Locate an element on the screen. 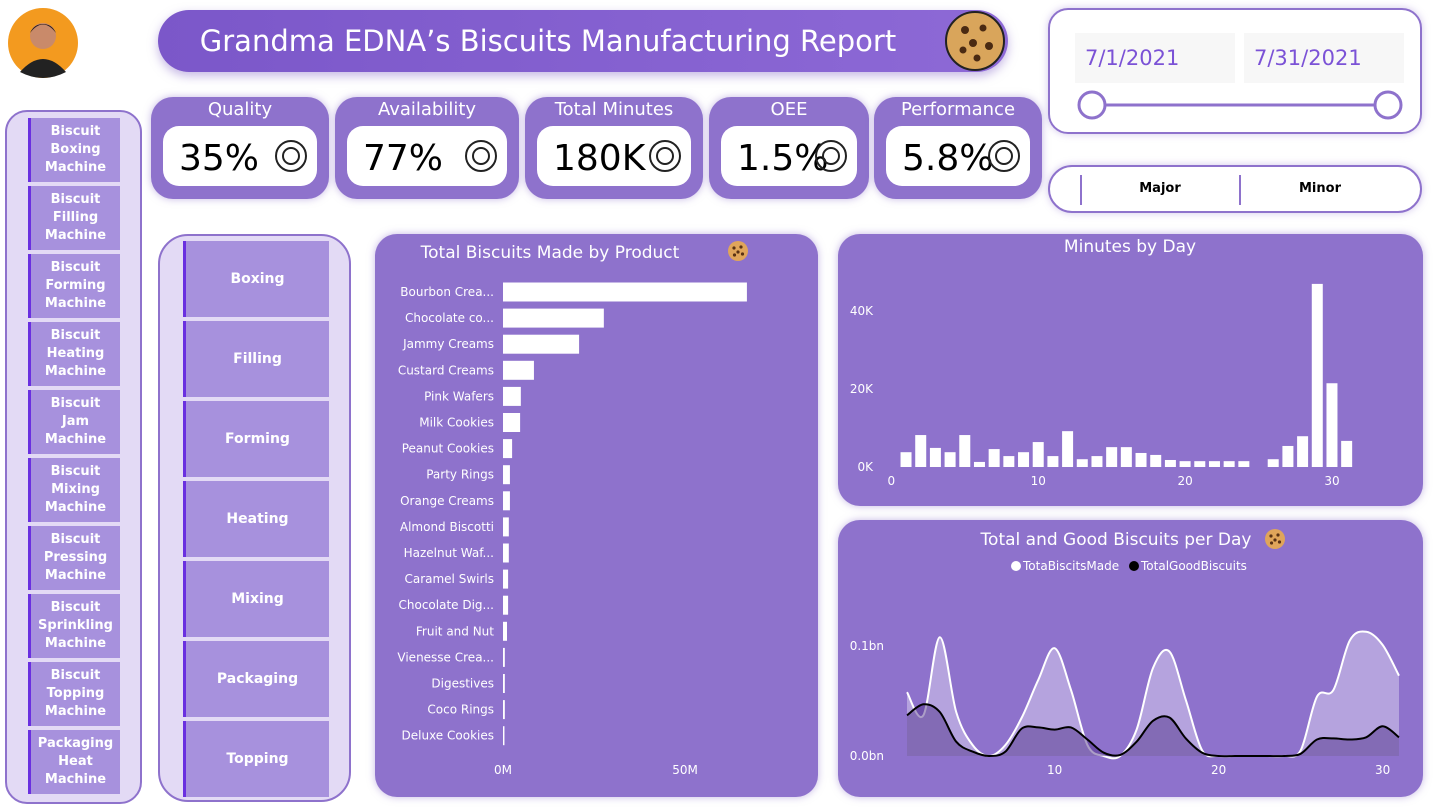  machine-button: Biscuit Pressing Machine is located at coordinates (74, 558).